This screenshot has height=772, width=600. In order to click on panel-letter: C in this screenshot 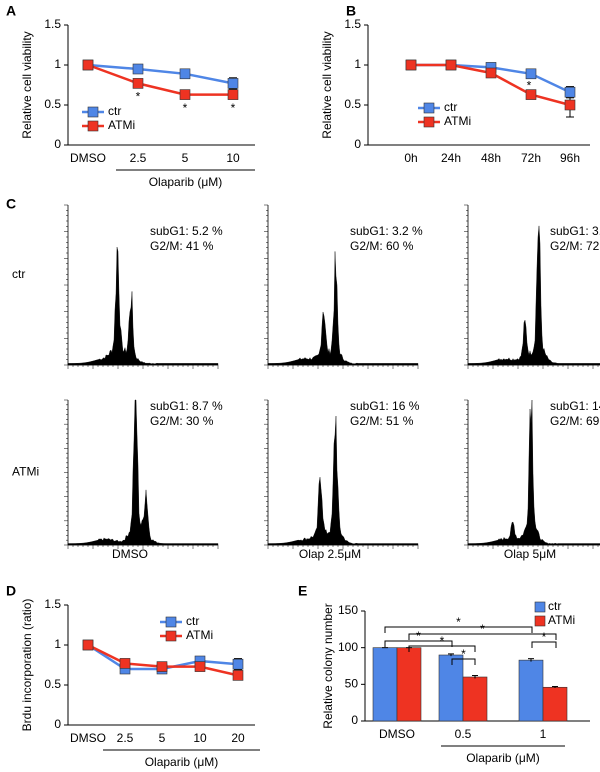, I will do `click(11, 204)`.